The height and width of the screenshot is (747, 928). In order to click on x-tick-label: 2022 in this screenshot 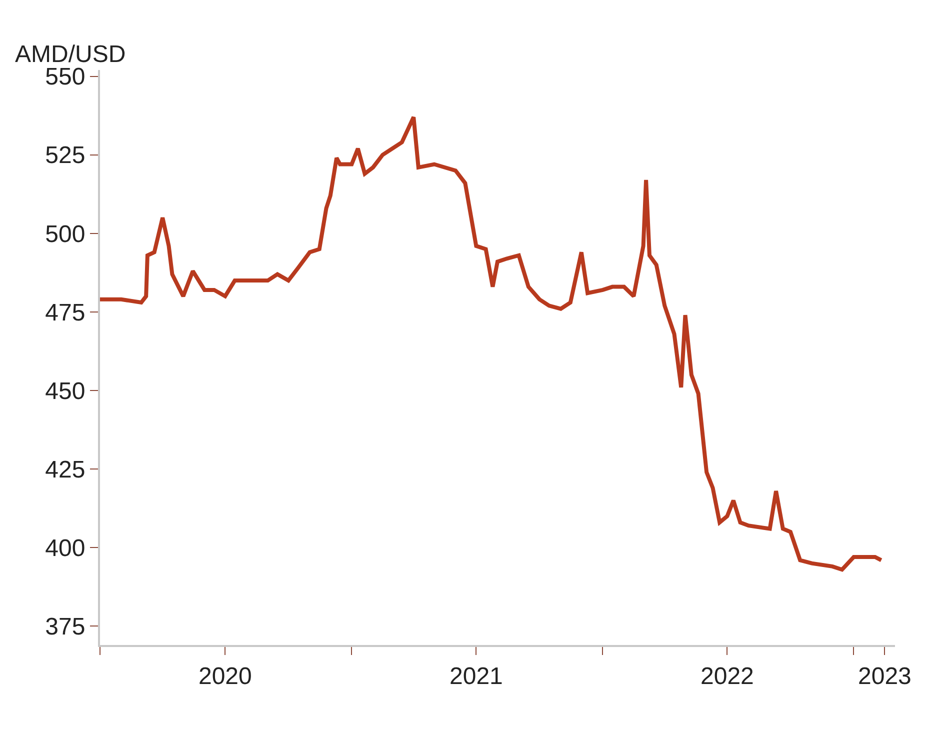, I will do `click(727, 676)`.